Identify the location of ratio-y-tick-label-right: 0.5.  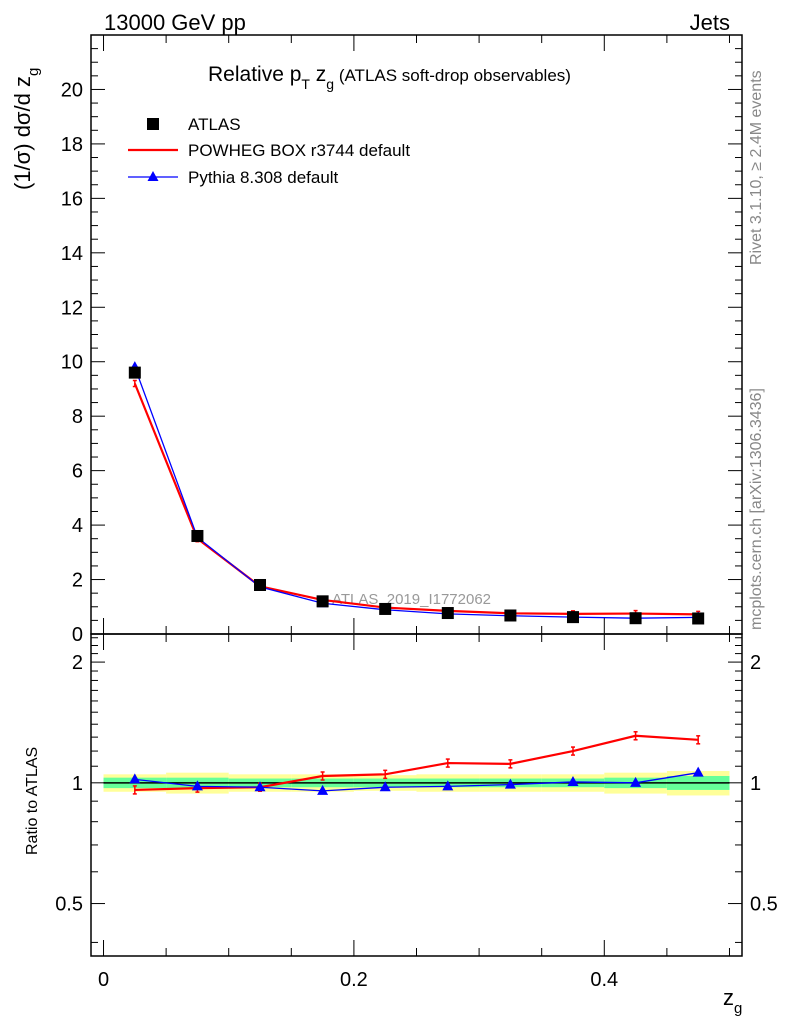
(764, 905).